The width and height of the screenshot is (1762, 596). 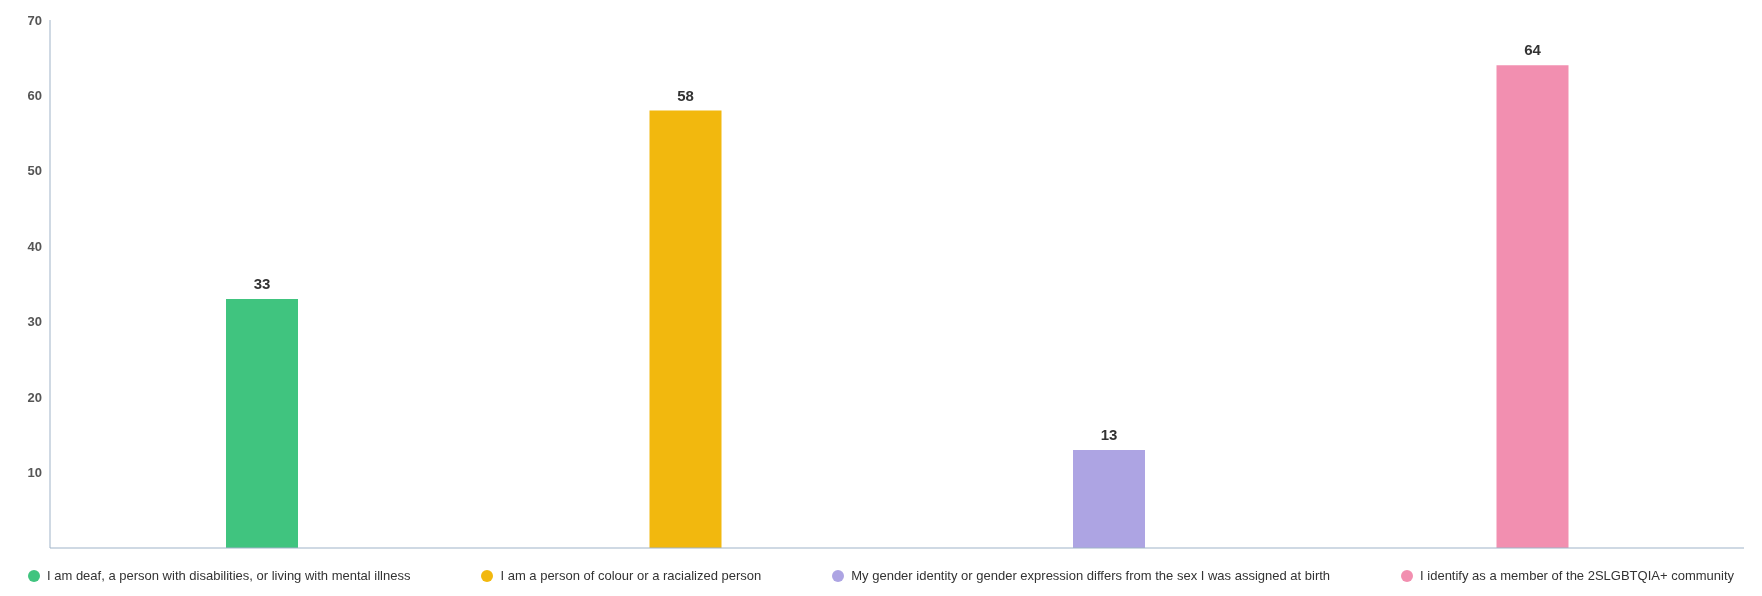 What do you see at coordinates (1091, 575) in the screenshot?
I see `legend-label: My gender identity or gender expression differs from the sex I was assigned at birth` at bounding box center [1091, 575].